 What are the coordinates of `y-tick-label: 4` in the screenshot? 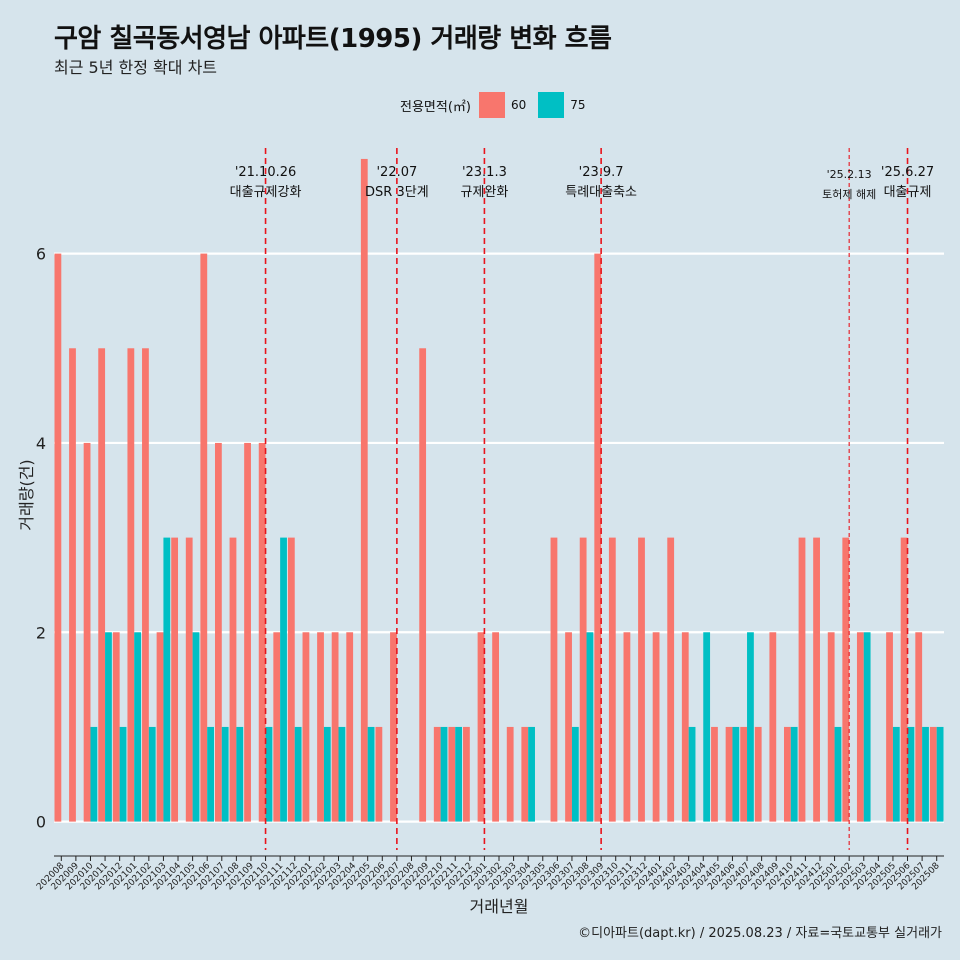 It's located at (41, 443).